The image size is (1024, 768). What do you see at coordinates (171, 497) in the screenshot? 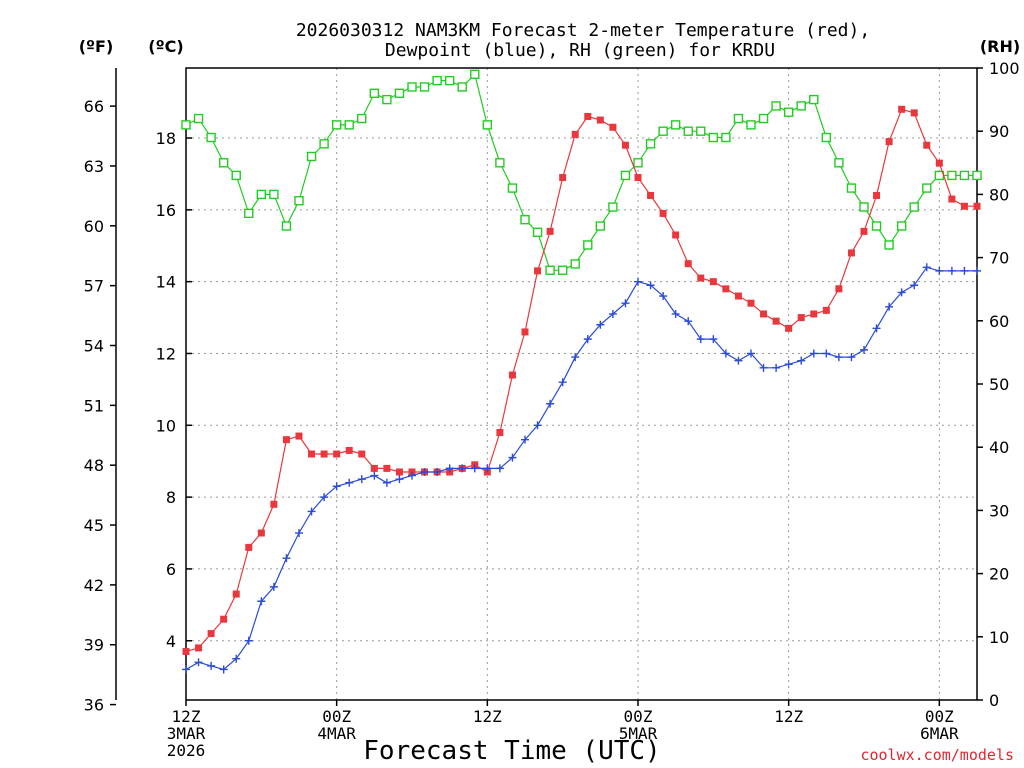
I see `c-tick-label: 8` at bounding box center [171, 497].